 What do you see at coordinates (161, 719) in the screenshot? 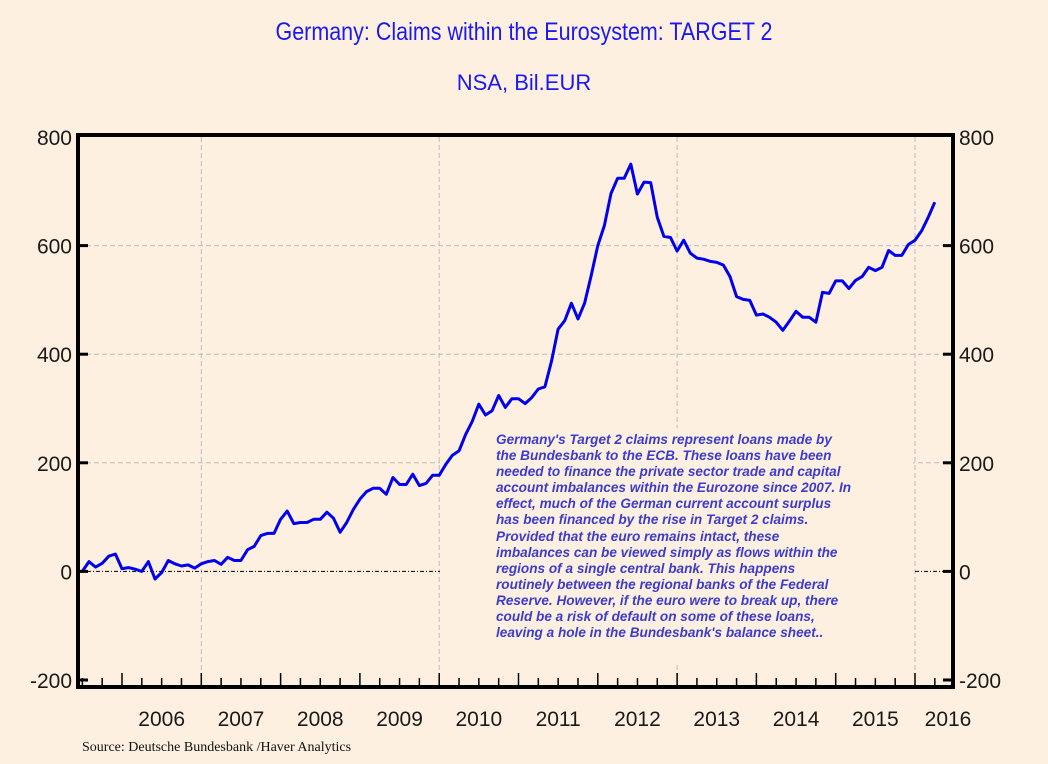
I see `x-tick-label: 2006` at bounding box center [161, 719].